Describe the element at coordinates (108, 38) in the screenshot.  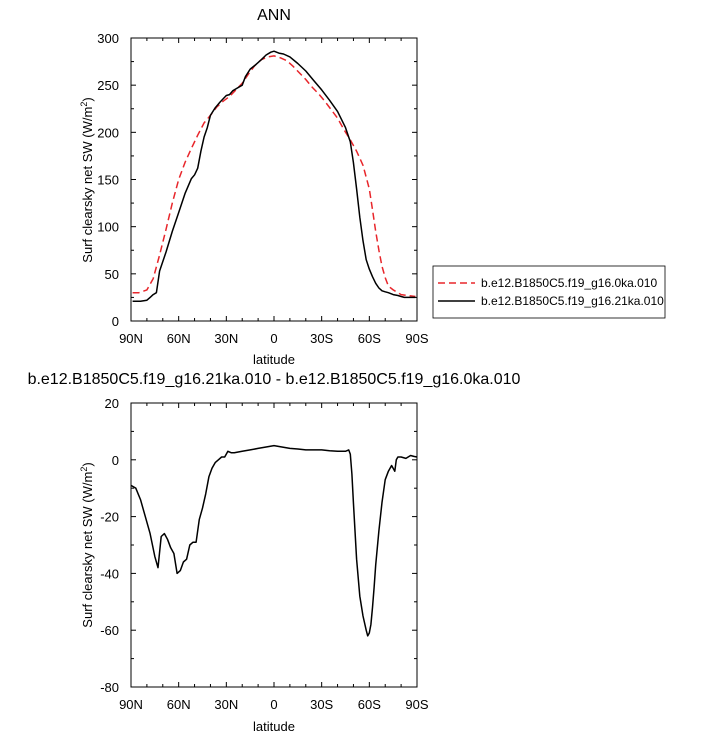
I see `top-y-tick-label: 300` at that location.